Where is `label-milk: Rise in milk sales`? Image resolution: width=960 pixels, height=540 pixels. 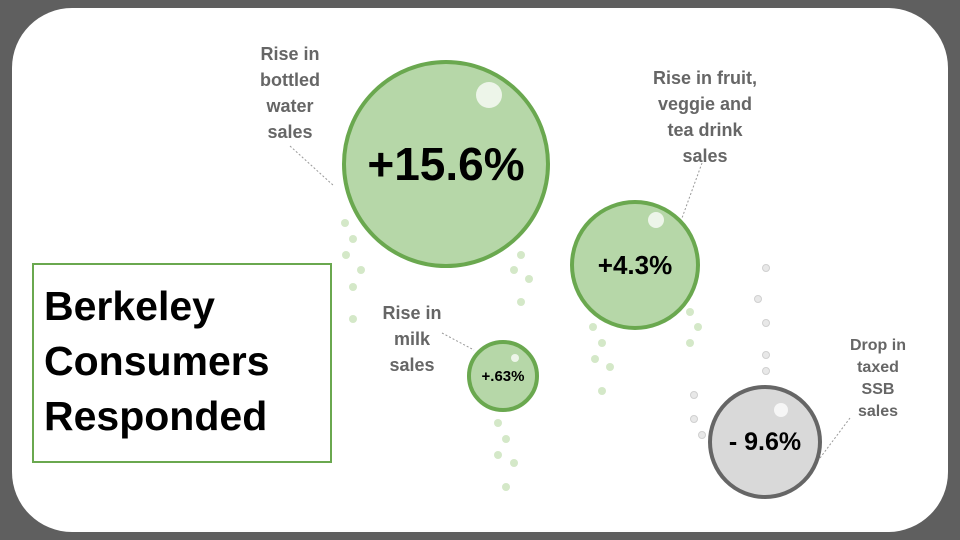
label-milk: Rise in milk sales is located at coordinates (412, 339).